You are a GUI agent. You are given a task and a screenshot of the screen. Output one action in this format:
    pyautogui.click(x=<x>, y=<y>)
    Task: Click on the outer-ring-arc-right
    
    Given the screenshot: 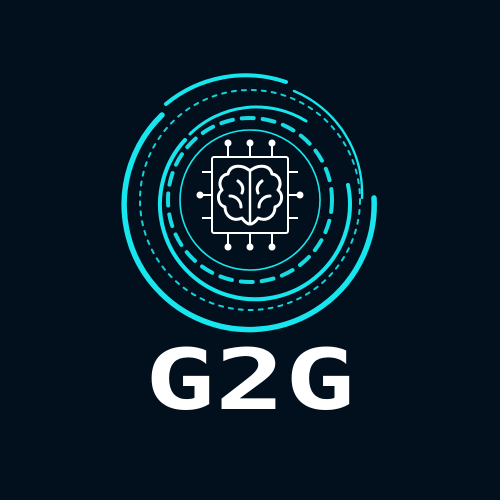 What is the action you would take?
    pyautogui.click(x=328, y=144)
    